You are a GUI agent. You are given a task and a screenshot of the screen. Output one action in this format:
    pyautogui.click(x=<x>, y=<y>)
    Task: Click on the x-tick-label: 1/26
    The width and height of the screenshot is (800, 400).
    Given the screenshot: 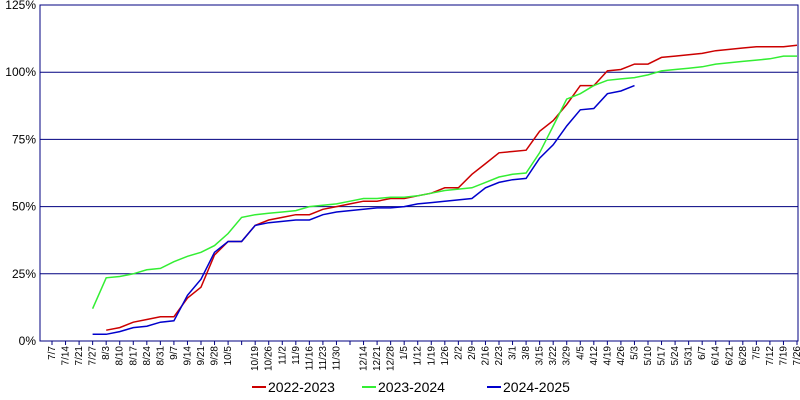 What is the action you would take?
    pyautogui.click(x=445, y=356)
    